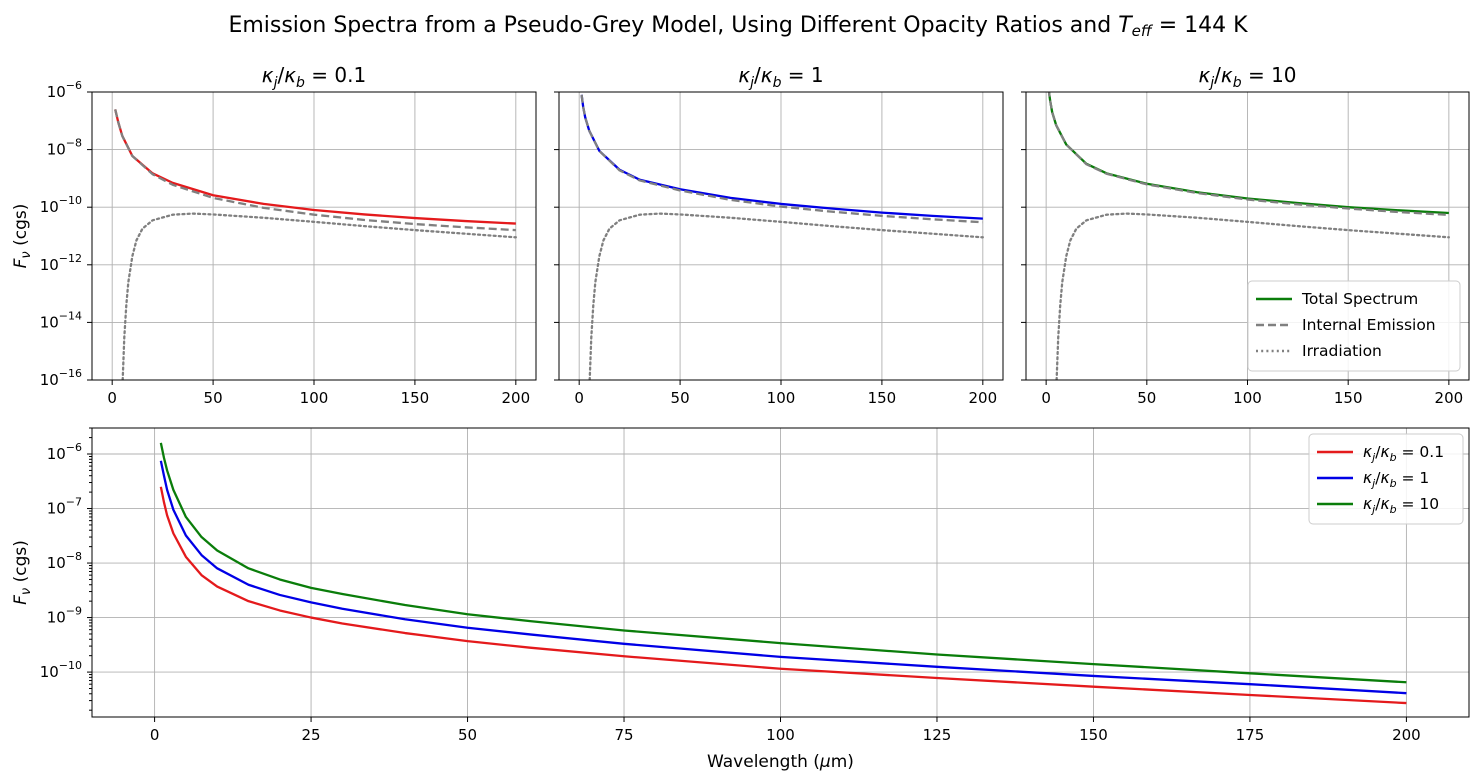  What do you see at coordinates (61, 378) in the screenshot?
I see `y-tick-label: 10⁻¹⁶` at bounding box center [61, 378].